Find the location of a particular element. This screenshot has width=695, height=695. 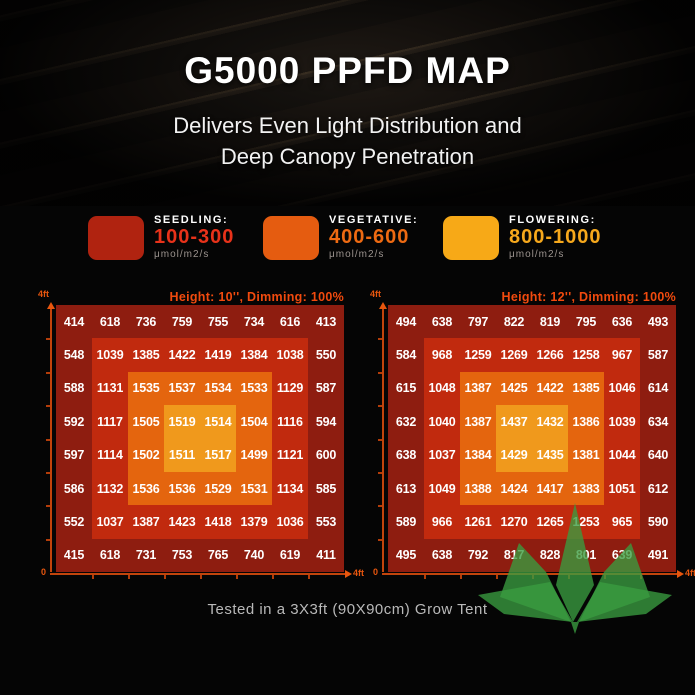

heatmap-cell: 636 is located at coordinates (622, 322).